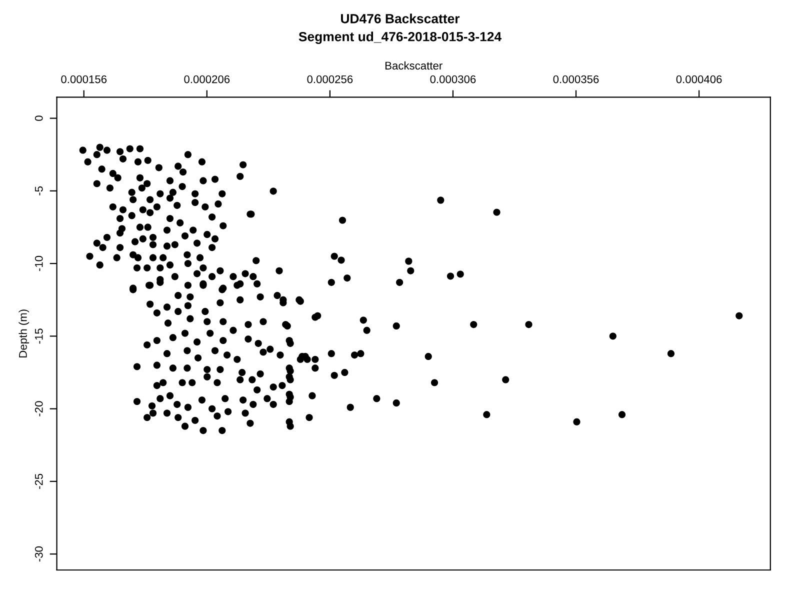 Image resolution: width=800 pixels, height=600 pixels. Describe the element at coordinates (39, 191) in the screenshot. I see `y-tick-label: -5` at that location.